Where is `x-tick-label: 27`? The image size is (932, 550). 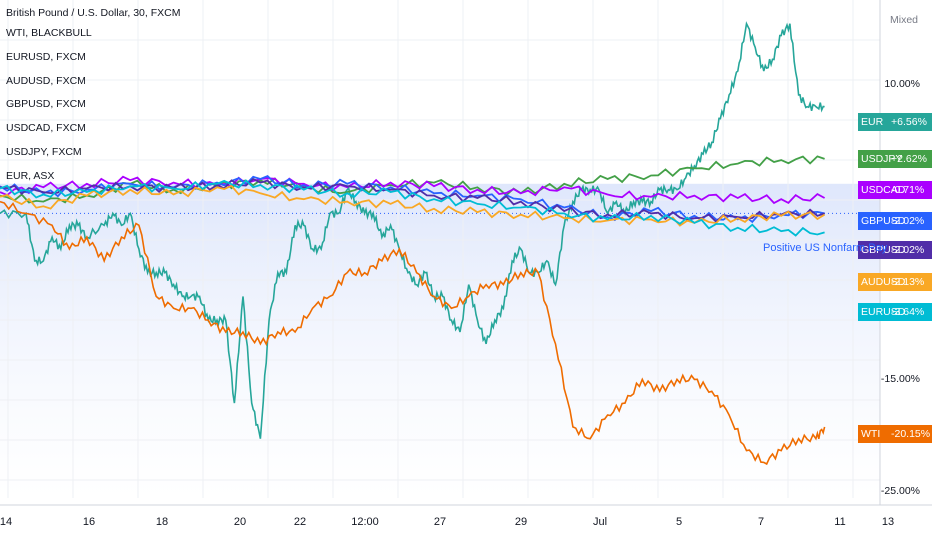 x-tick-label: 27 is located at coordinates (440, 522).